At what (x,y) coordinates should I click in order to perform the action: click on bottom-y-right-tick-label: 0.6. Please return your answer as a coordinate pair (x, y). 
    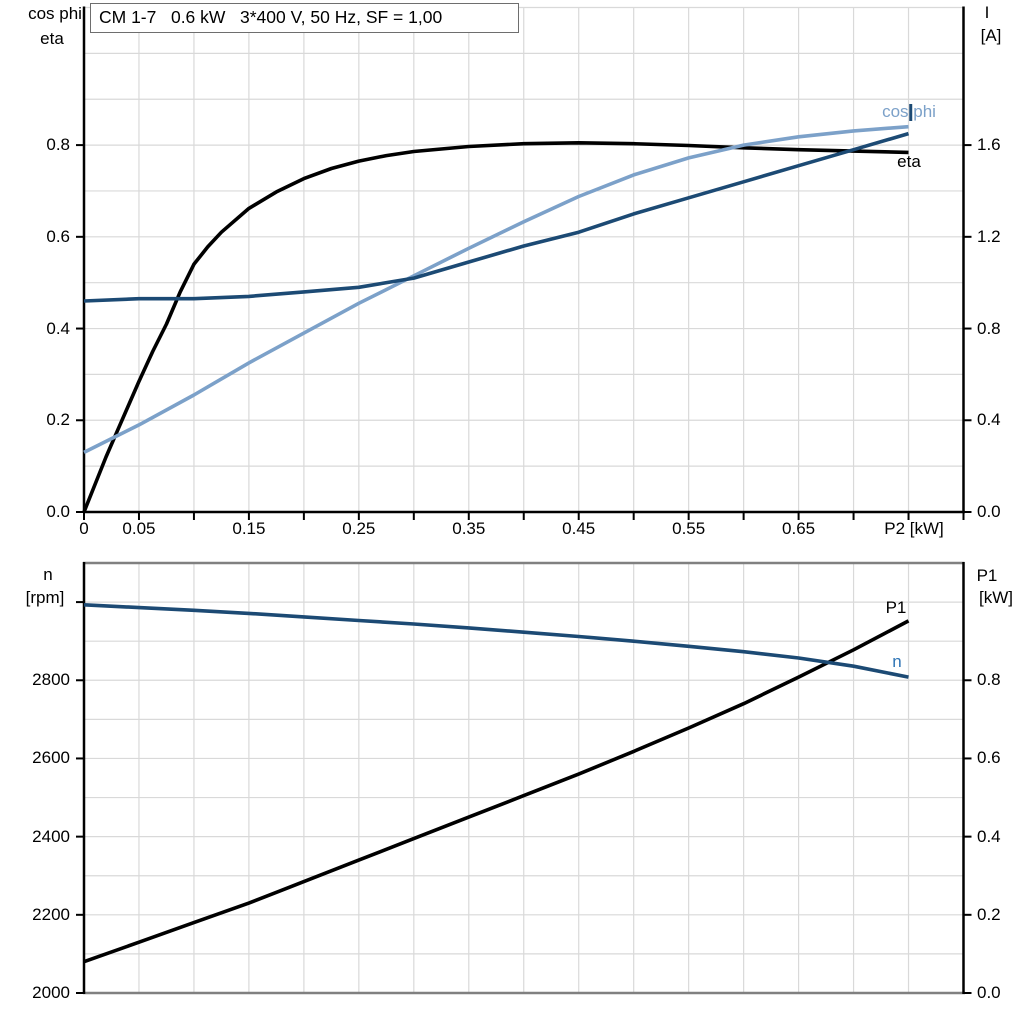
    Looking at the image, I should click on (989, 758).